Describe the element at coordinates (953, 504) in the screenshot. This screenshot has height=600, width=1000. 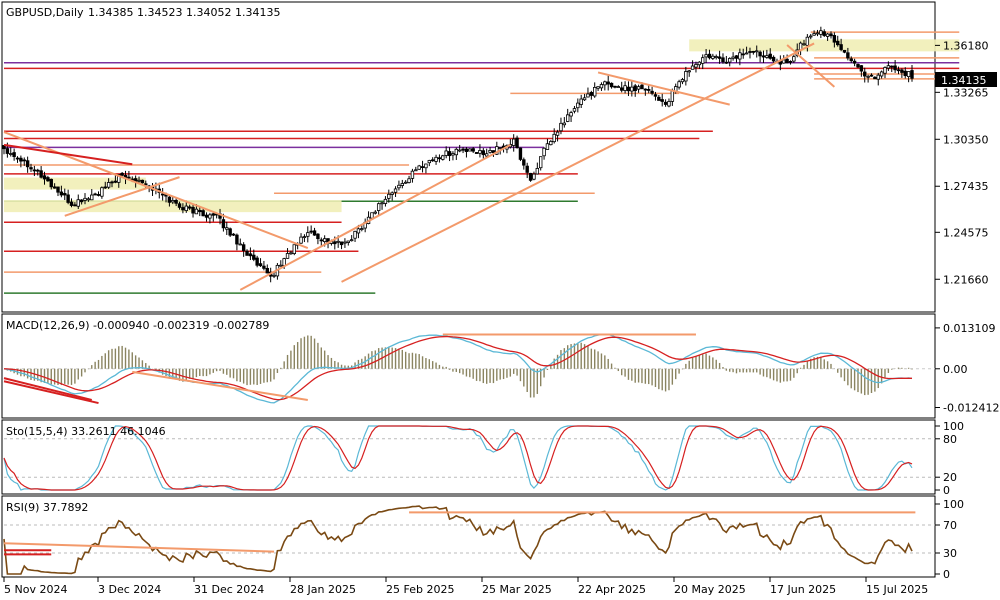
I see `rsi-tick-label-0: 100` at that location.